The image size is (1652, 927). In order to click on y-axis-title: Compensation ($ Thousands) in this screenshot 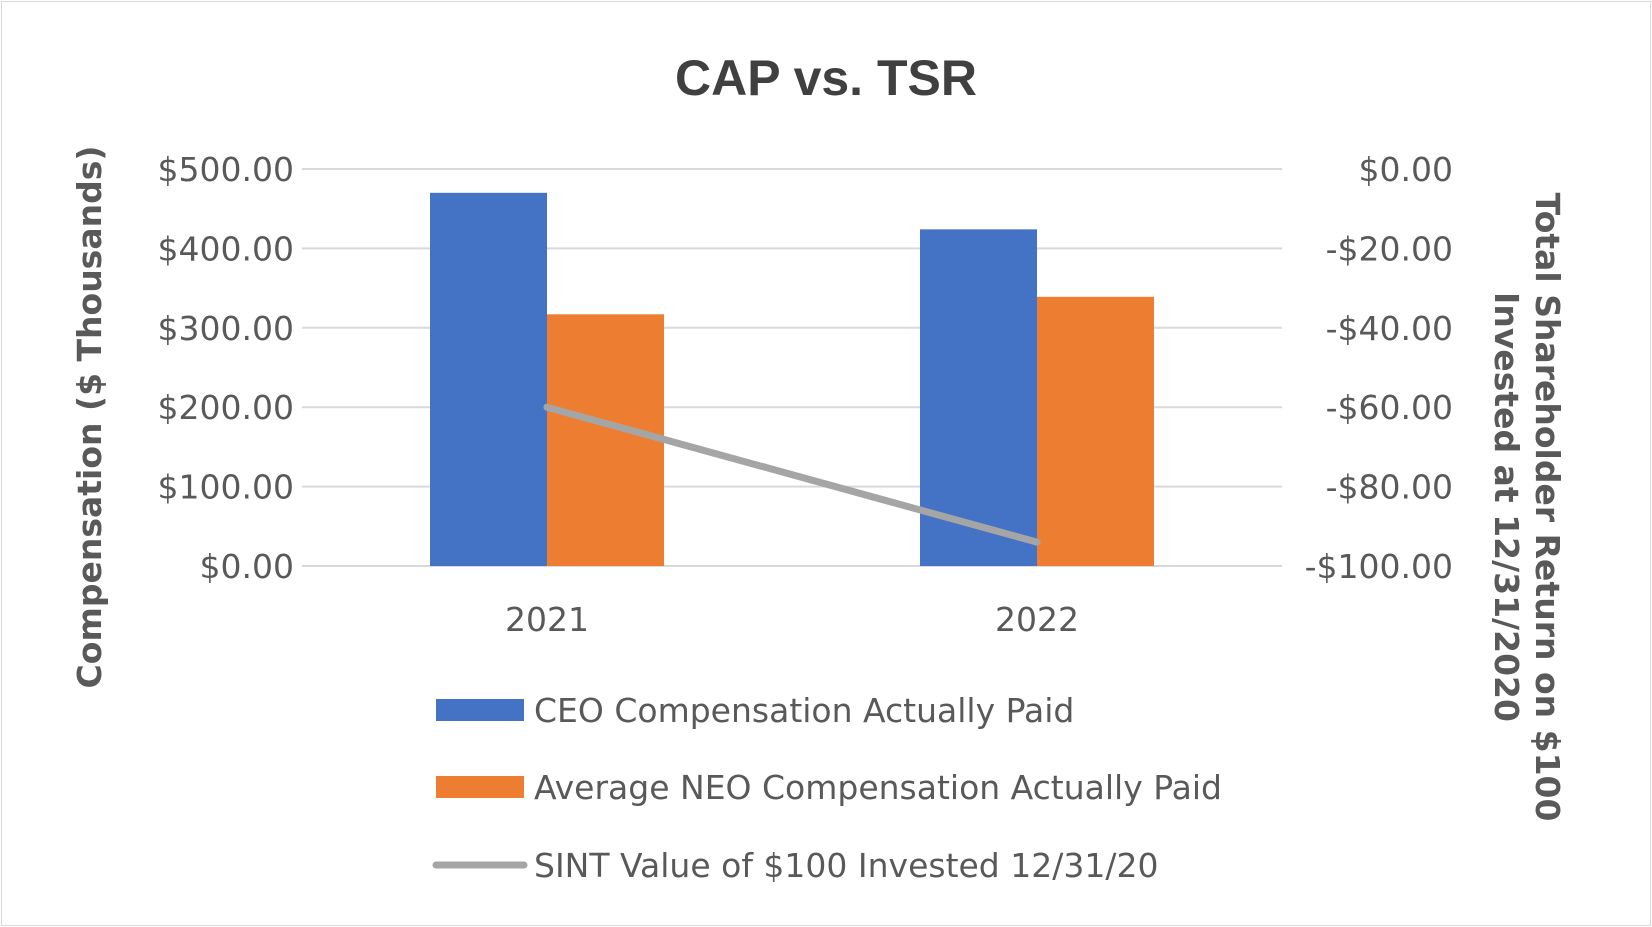, I will do `click(89, 417)`.